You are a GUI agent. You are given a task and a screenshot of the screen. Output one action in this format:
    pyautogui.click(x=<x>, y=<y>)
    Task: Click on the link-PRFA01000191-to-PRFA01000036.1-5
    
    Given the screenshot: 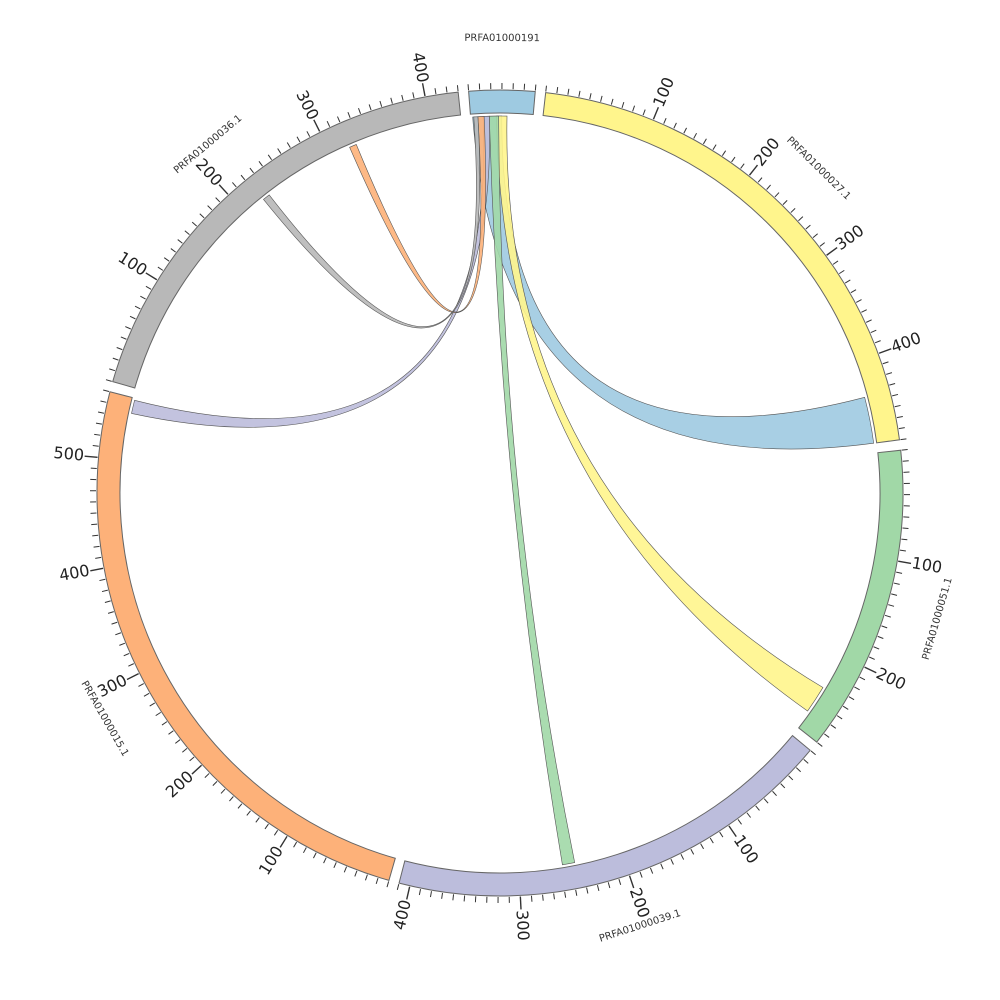 What is the action you would take?
    pyautogui.click(x=372, y=222)
    